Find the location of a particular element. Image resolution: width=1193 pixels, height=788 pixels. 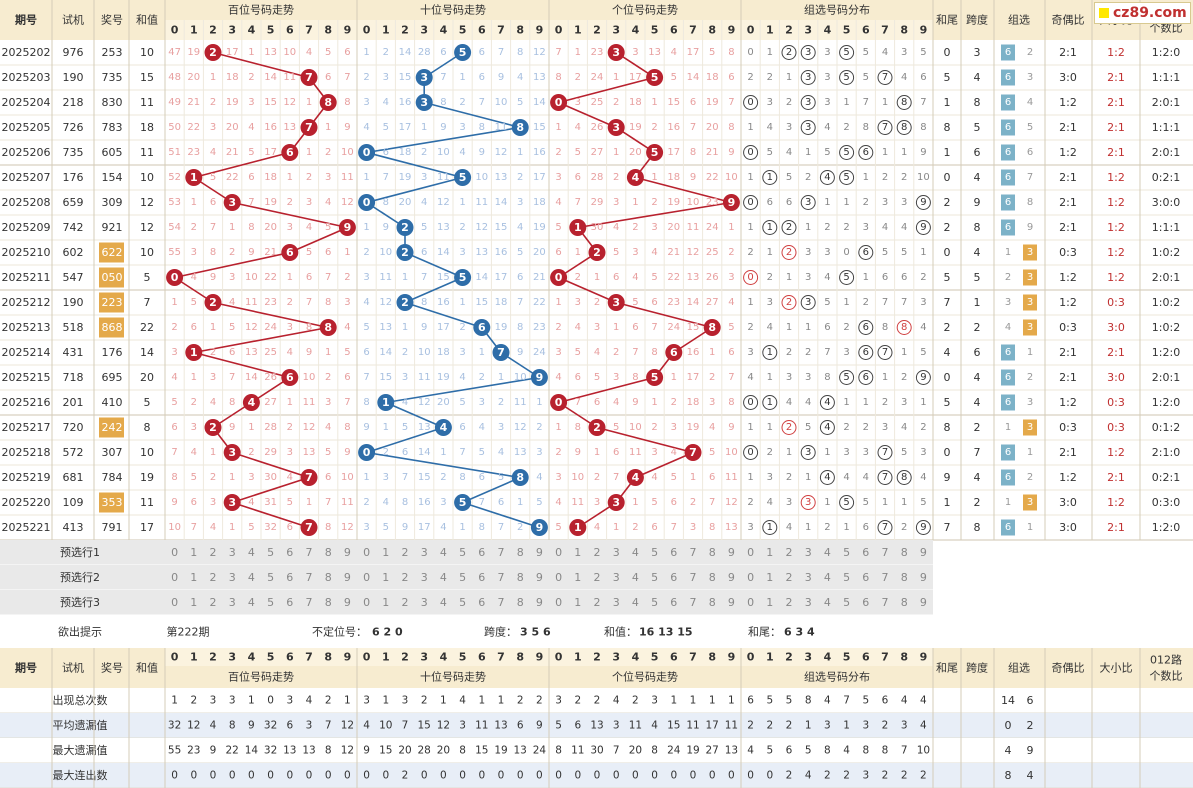

miss-h: 3 is located at coordinates (328, 402).